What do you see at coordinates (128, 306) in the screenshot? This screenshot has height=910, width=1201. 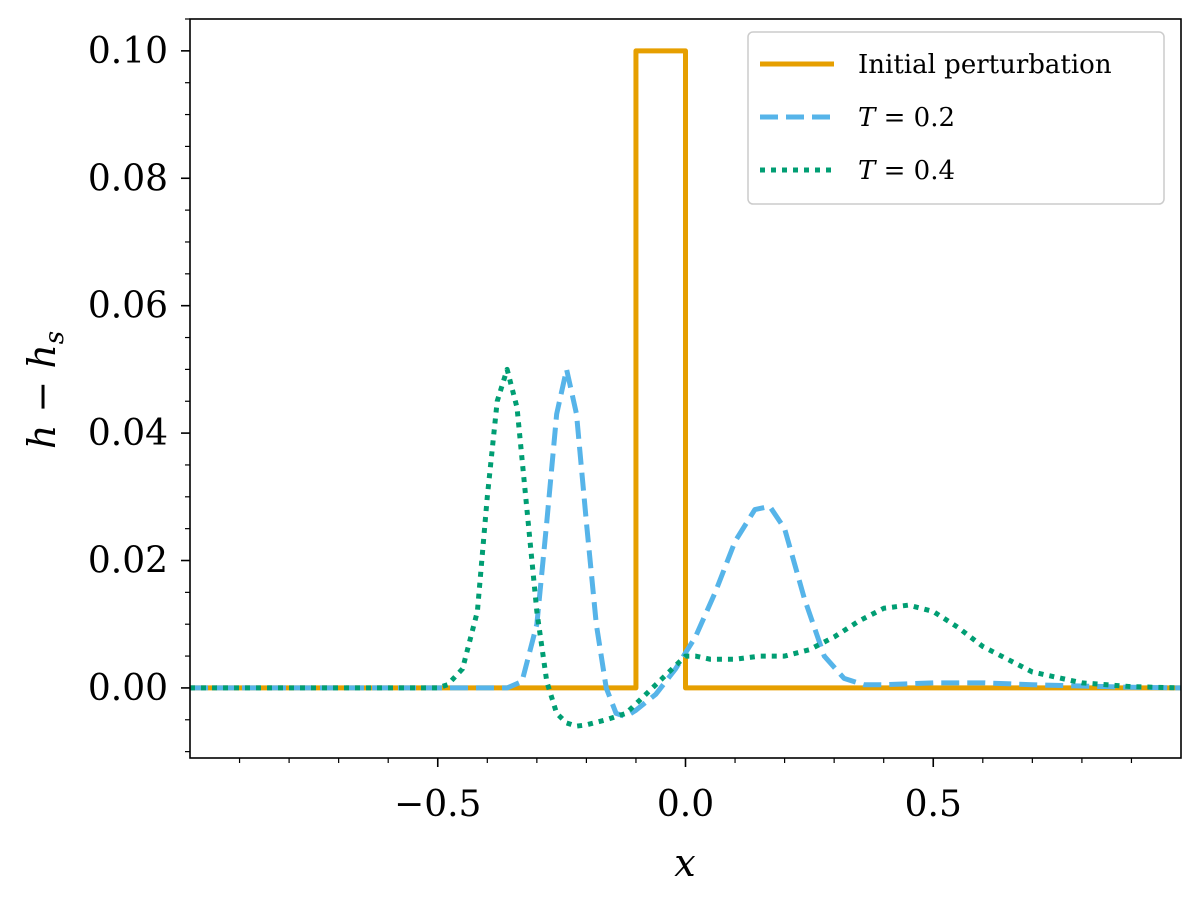 I see `y-tick-label: 0.06` at bounding box center [128, 306].